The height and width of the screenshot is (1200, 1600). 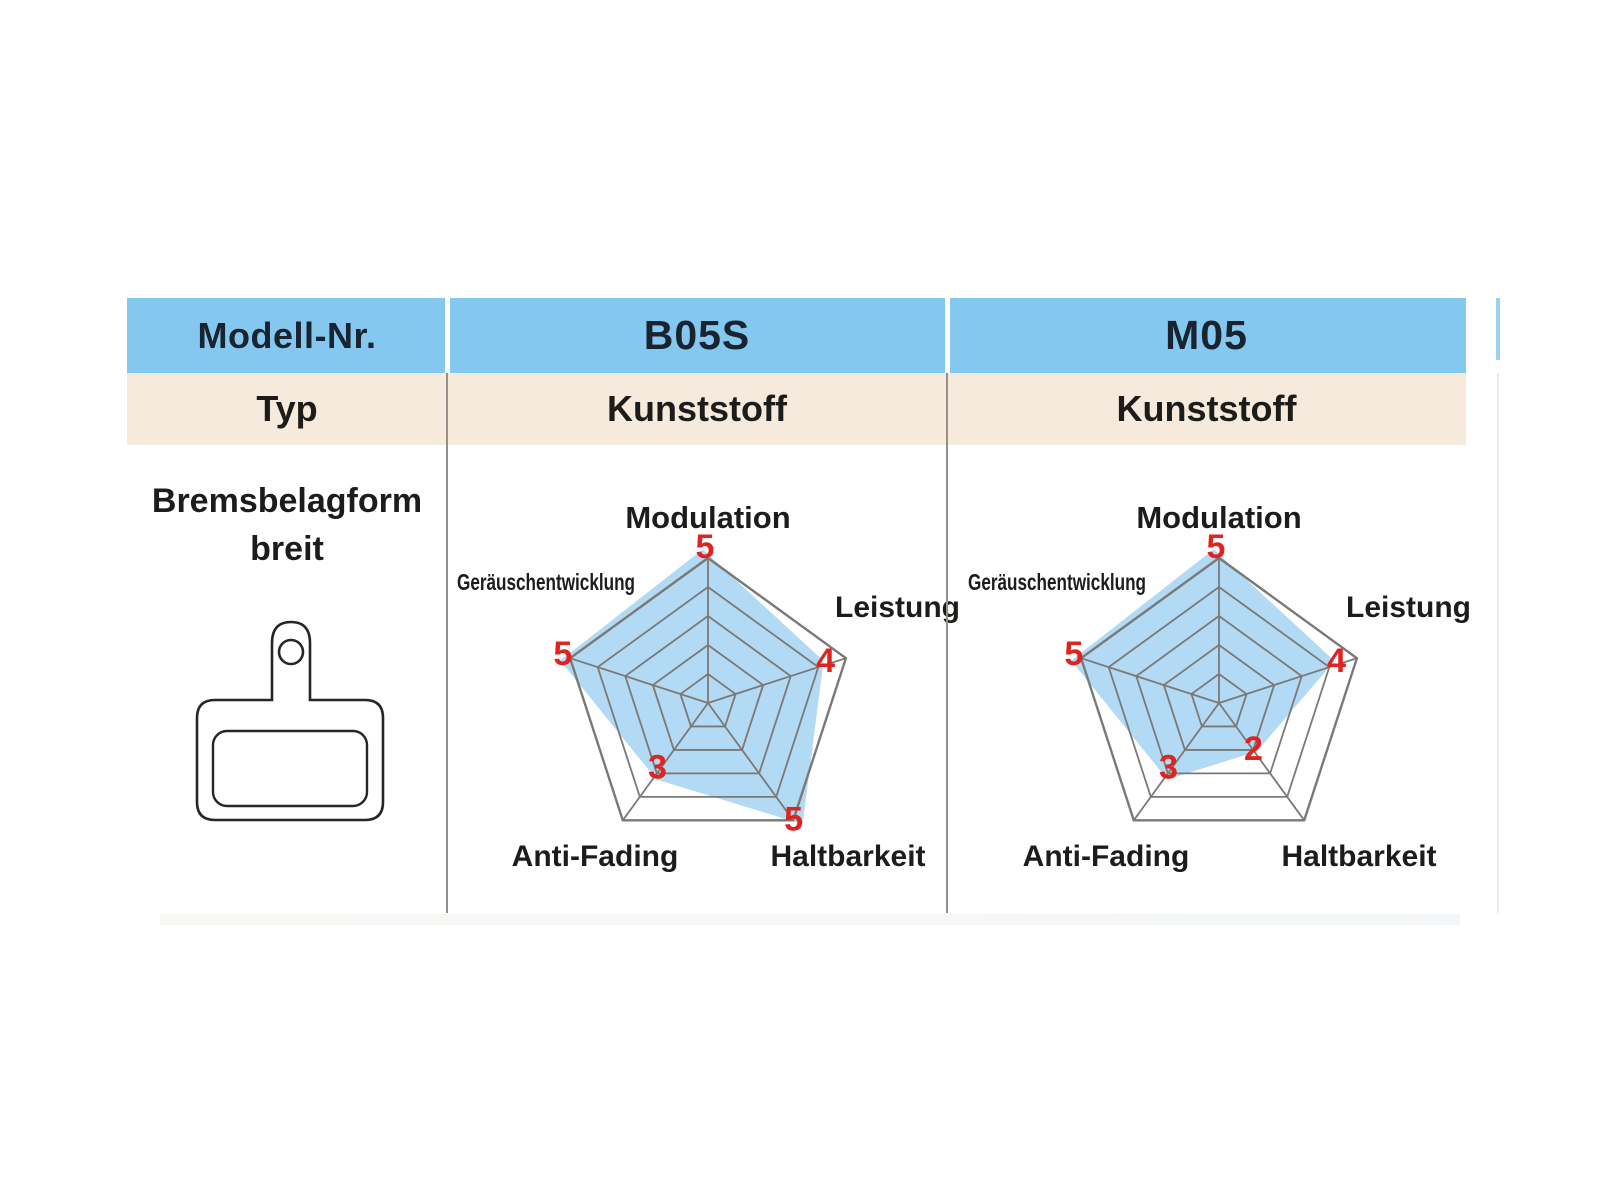 I want to click on model-nr-label: Modell-Nr., so click(x=287, y=335).